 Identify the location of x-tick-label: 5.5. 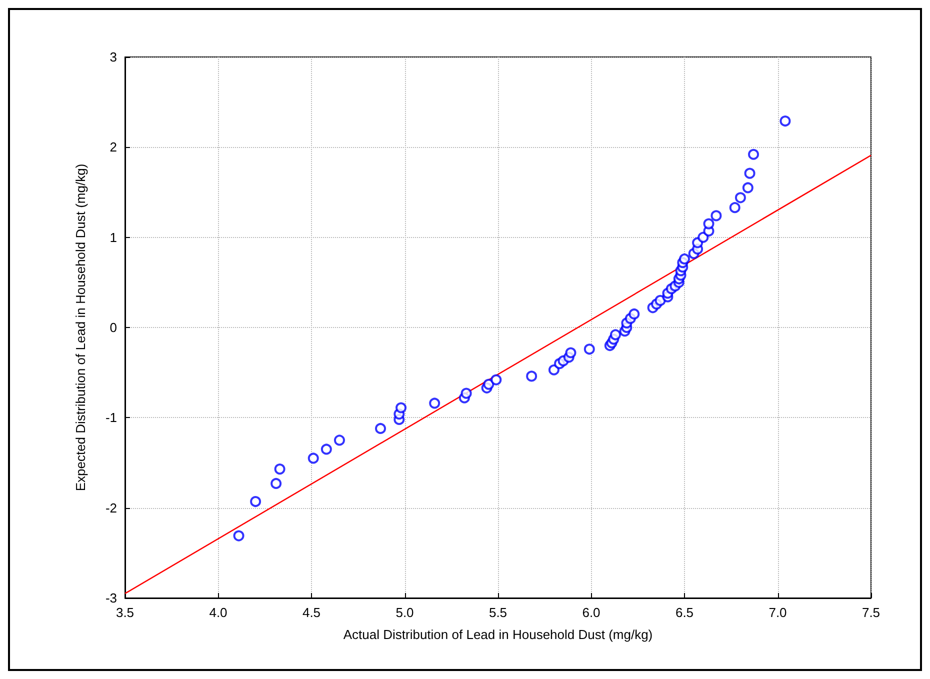
(498, 612).